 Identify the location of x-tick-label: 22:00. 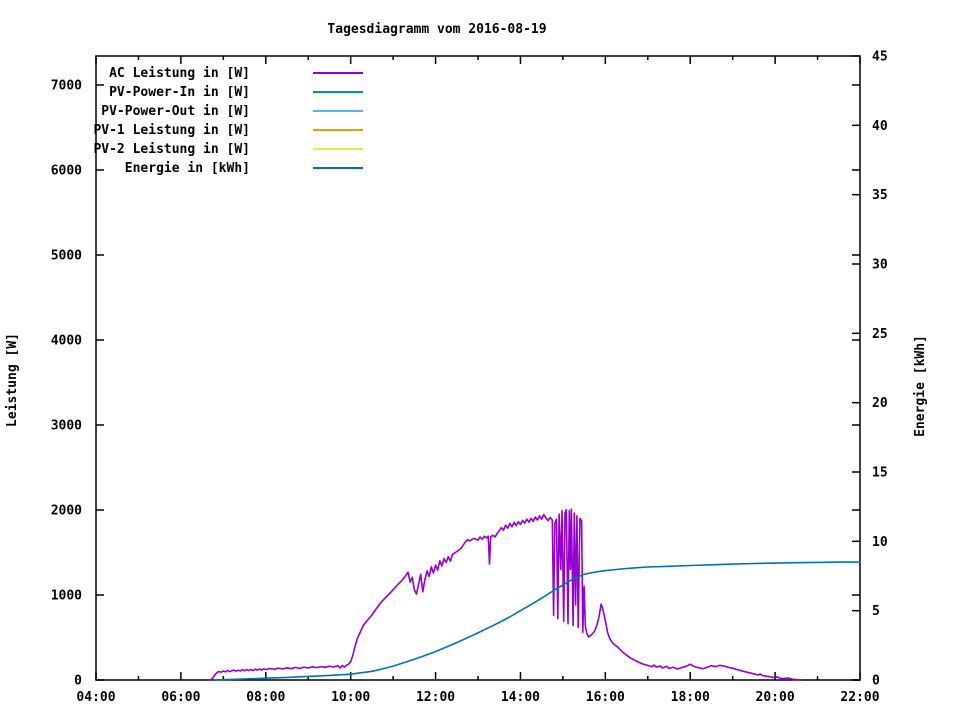
(859, 697).